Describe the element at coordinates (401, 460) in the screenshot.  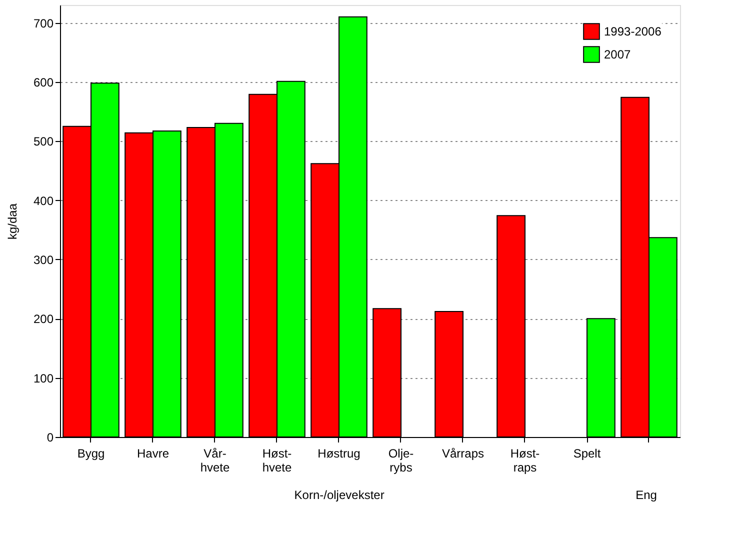
I see `x-tick-label: Olje- rybs` at that location.